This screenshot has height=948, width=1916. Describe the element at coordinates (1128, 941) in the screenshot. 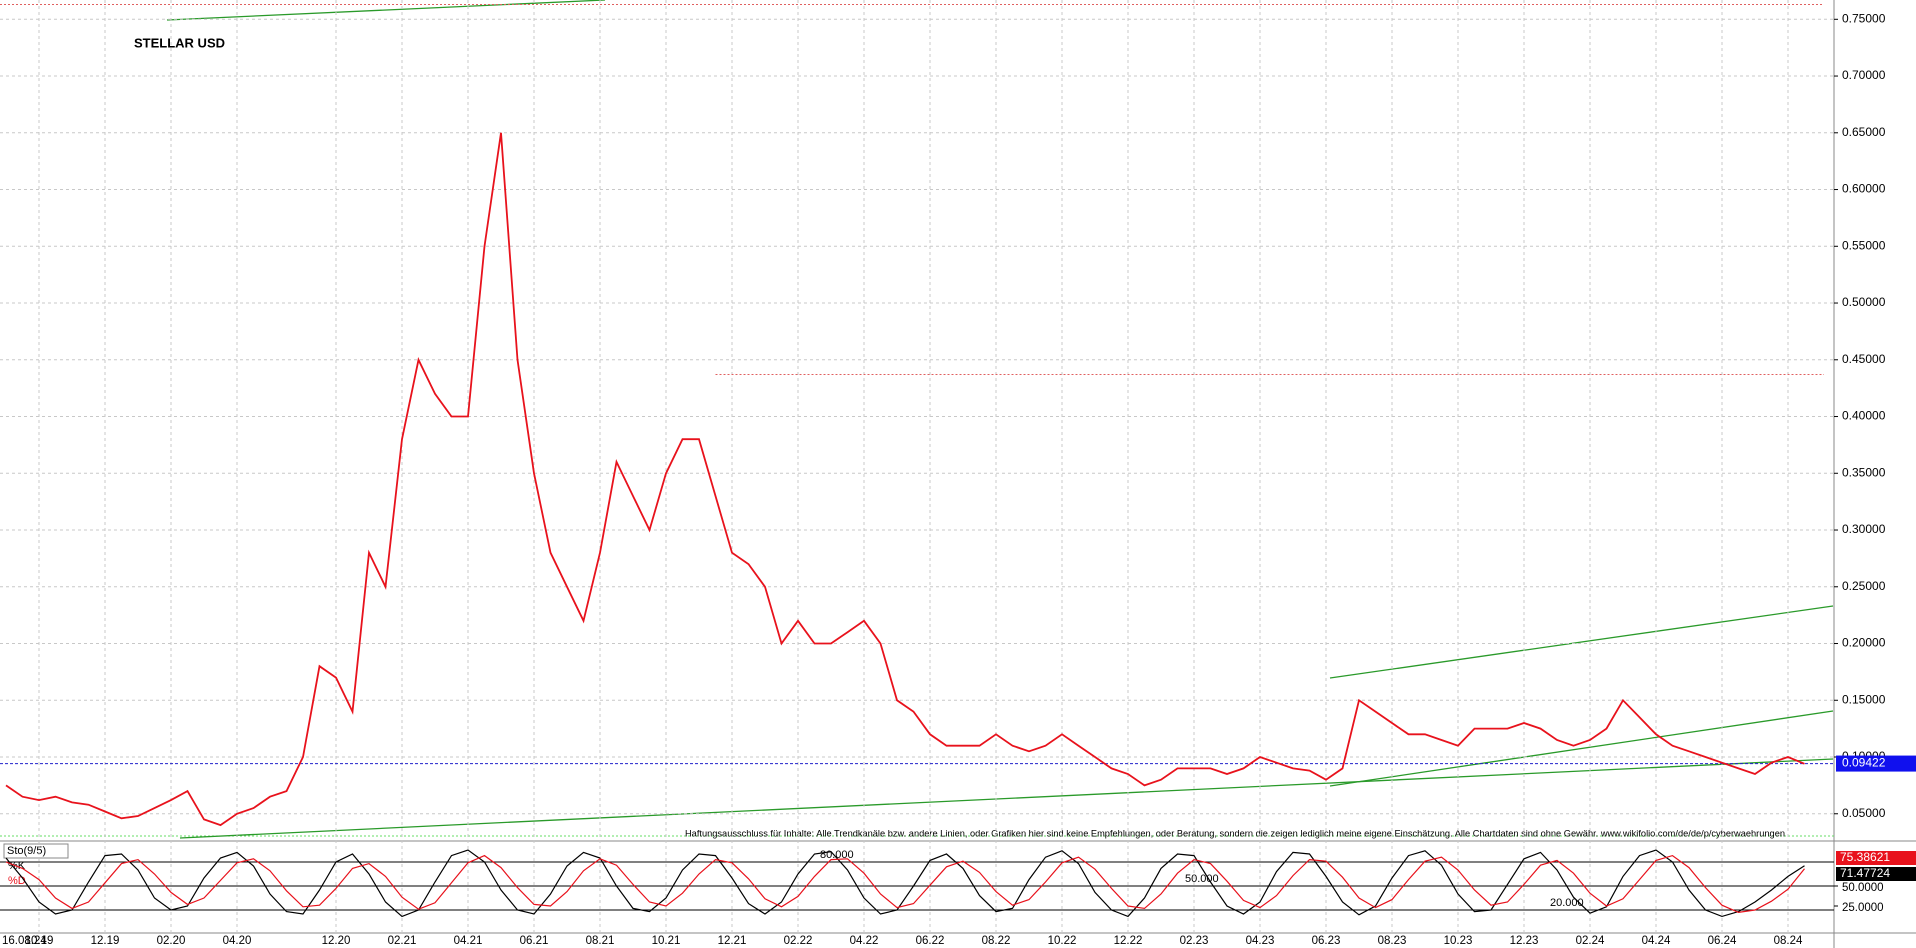

I see `x-tick-label: 12.22` at that location.